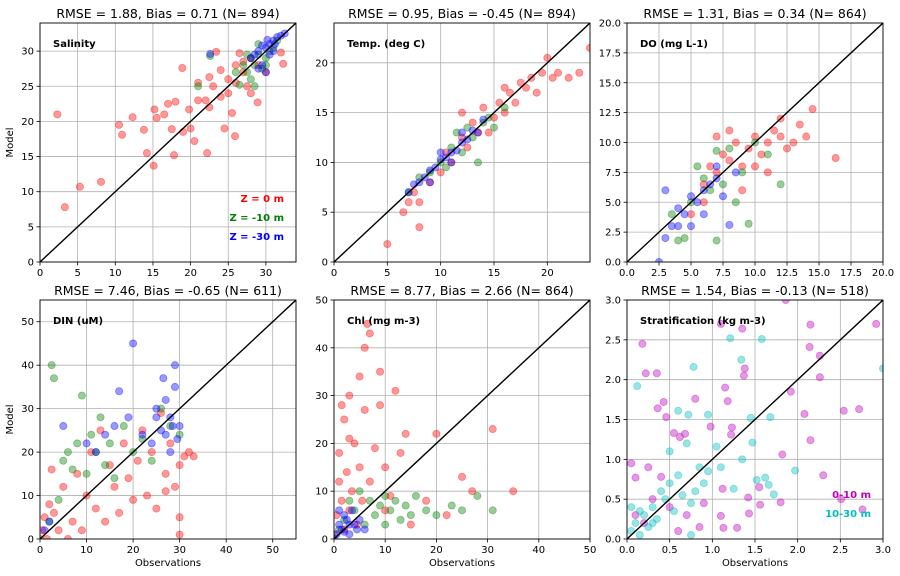 The height and width of the screenshot is (576, 900). Describe the element at coordinates (659, 273) in the screenshot. I see `x-tick-label: 2.5` at that location.